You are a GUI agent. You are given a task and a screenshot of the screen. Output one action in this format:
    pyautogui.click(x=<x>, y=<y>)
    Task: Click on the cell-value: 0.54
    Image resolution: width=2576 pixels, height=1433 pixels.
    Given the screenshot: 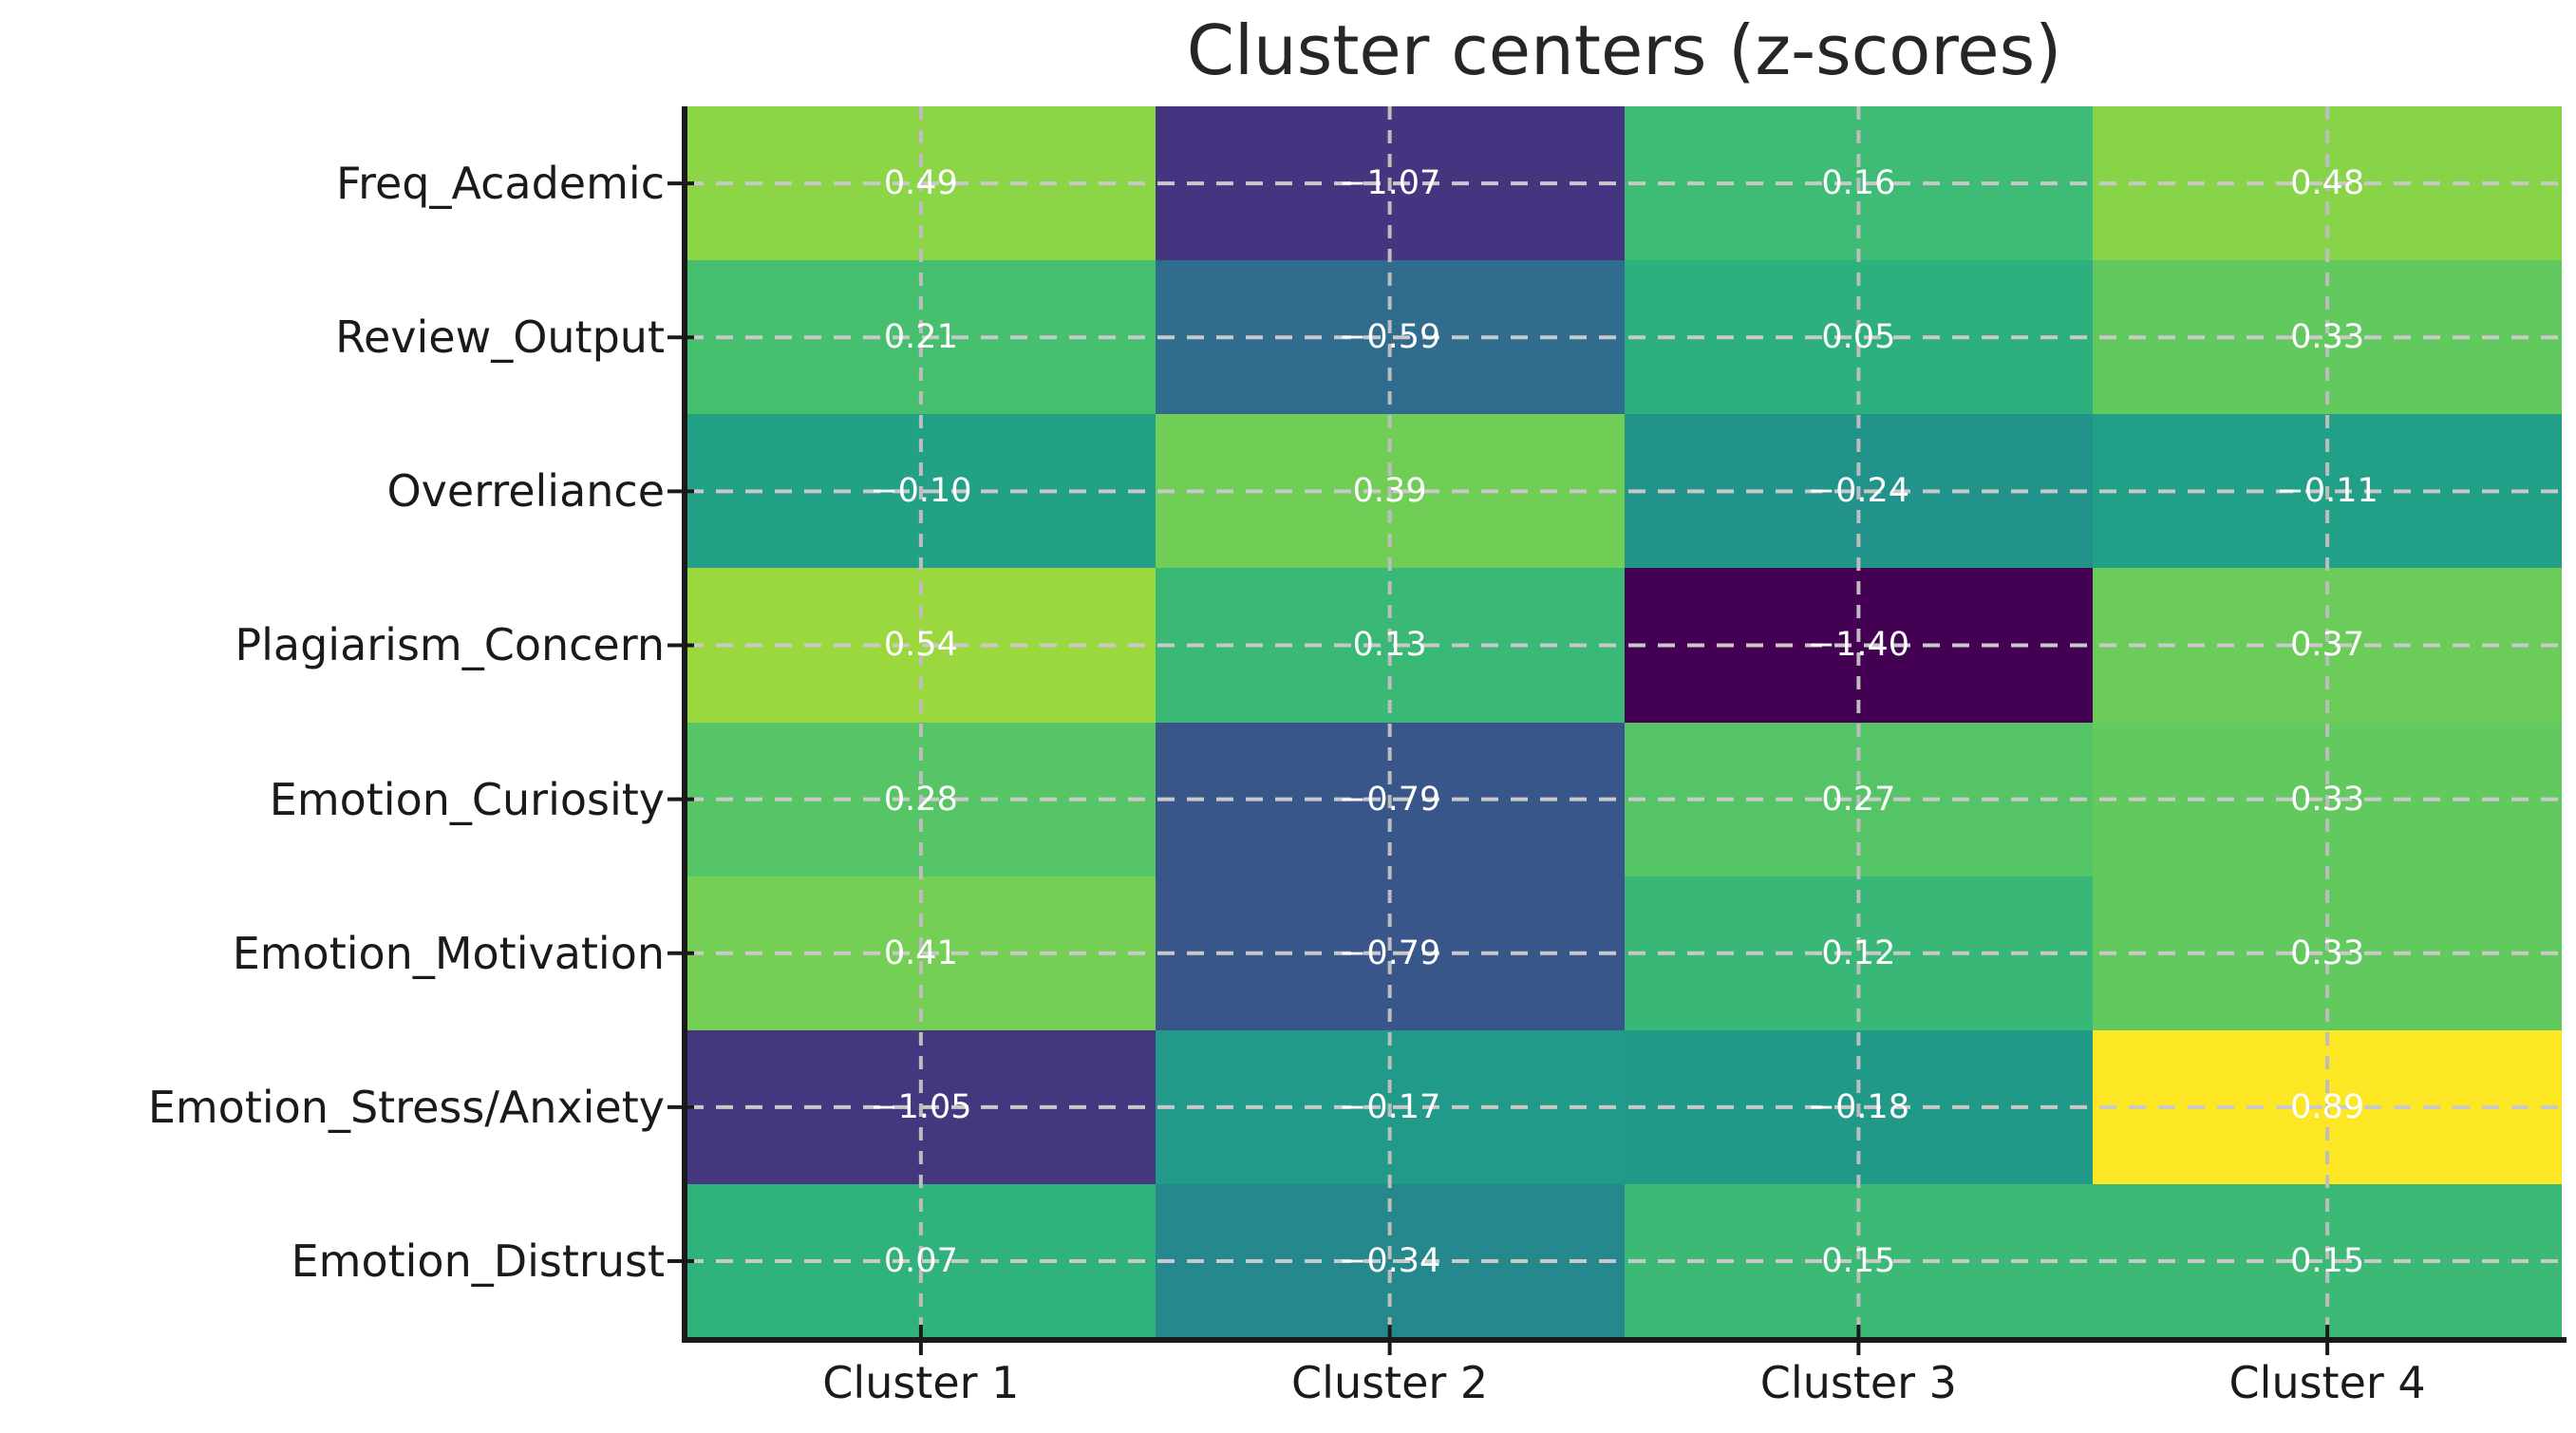 What is the action you would take?
    pyautogui.click(x=920, y=645)
    